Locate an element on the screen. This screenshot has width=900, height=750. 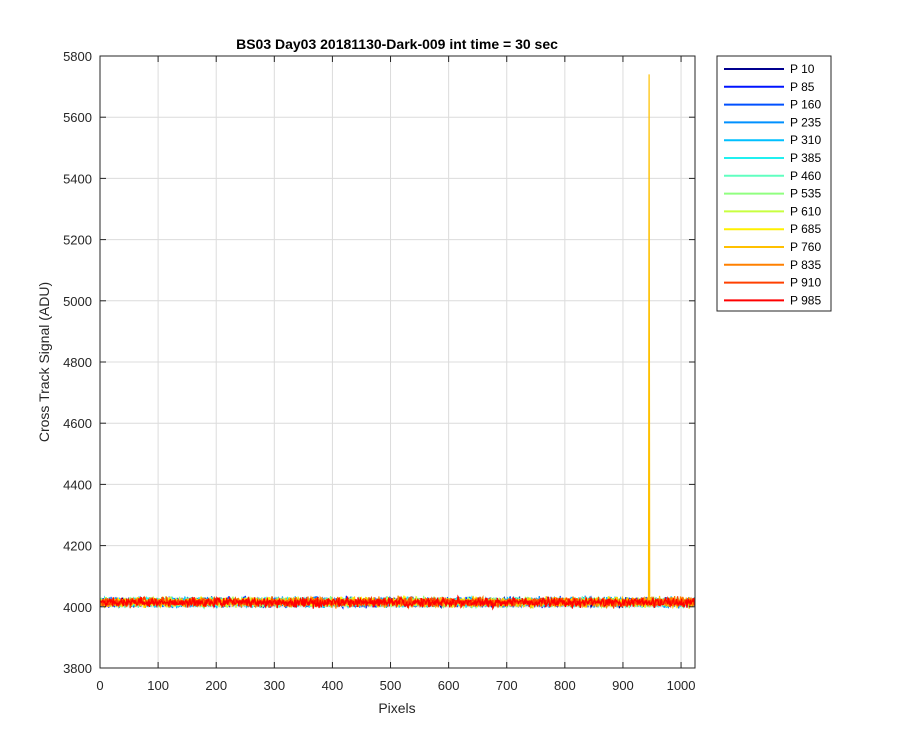
legend-label: P 235 is located at coordinates (805, 122).